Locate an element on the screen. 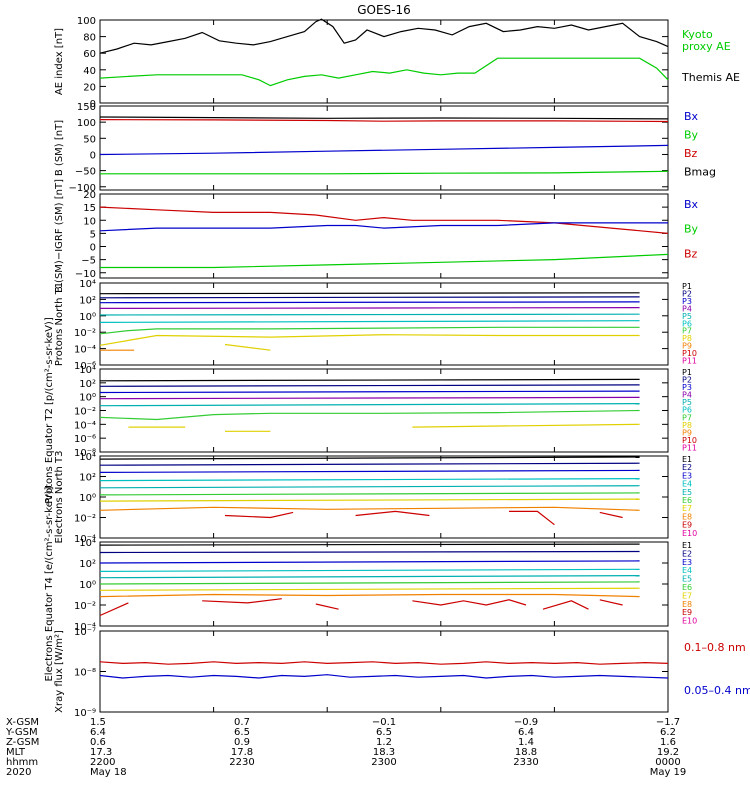 The height and width of the screenshot is (804, 750). series-line-p1 is located at coordinates (369, 293).